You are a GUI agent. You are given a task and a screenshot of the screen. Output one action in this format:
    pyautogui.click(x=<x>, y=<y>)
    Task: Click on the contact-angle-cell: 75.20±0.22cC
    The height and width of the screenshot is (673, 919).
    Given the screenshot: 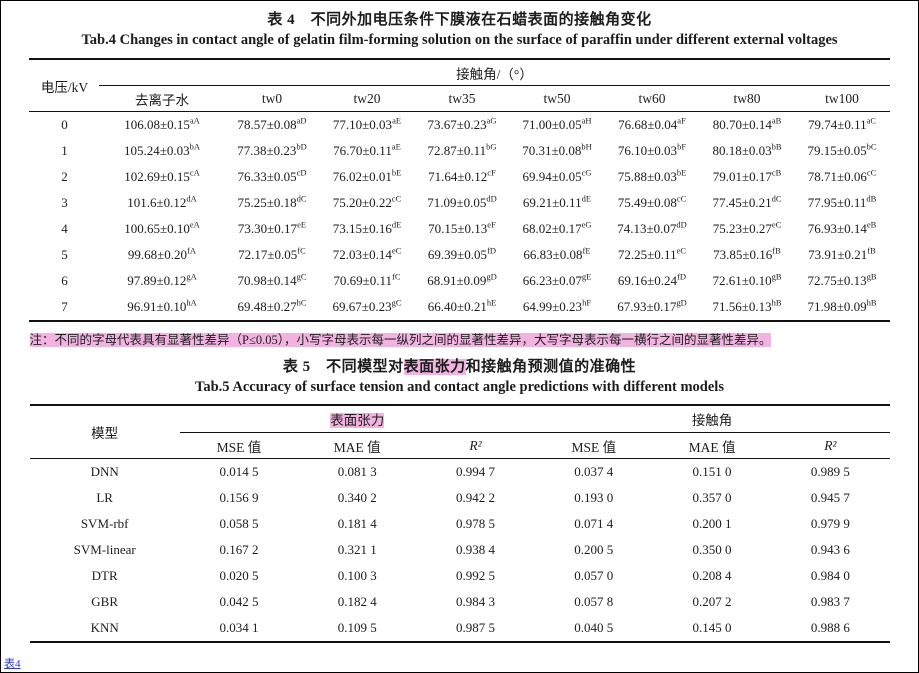 What is the action you would take?
    pyautogui.click(x=367, y=201)
    